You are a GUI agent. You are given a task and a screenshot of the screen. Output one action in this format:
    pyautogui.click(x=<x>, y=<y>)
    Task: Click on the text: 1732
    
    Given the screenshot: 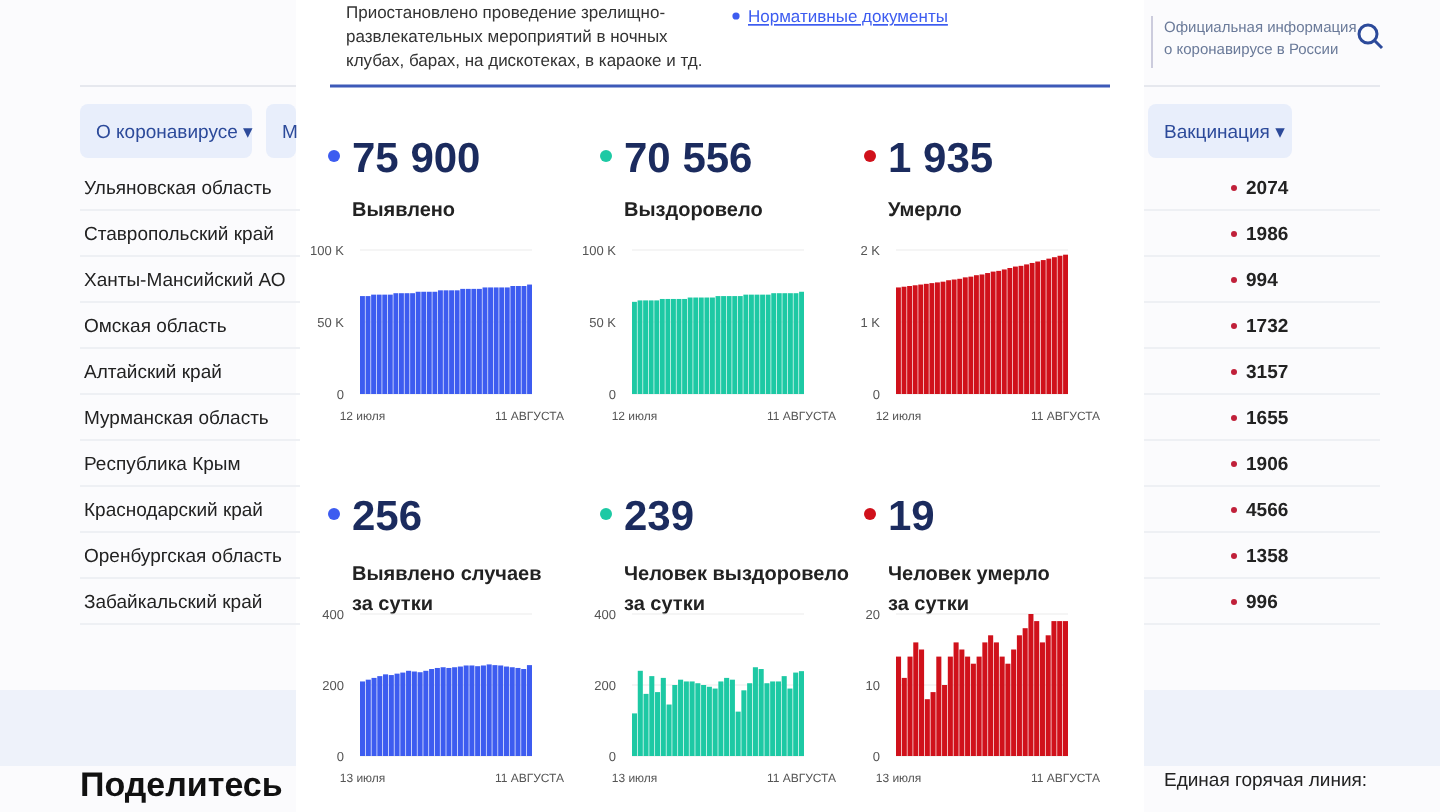 What is the action you would take?
    pyautogui.click(x=1267, y=327)
    